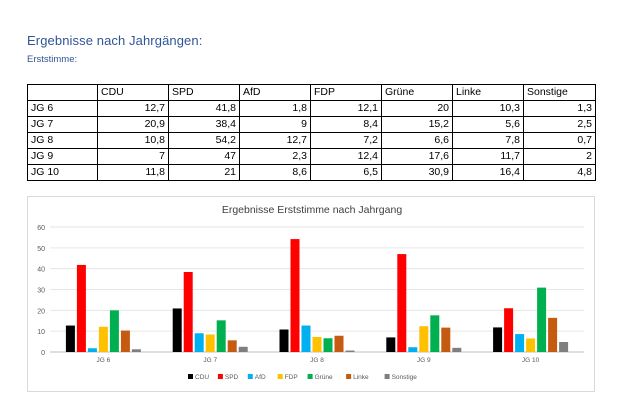 This screenshot has width=640, height=408. Describe the element at coordinates (346, 92) in the screenshot. I see `table-header-cell: FDP` at that location.